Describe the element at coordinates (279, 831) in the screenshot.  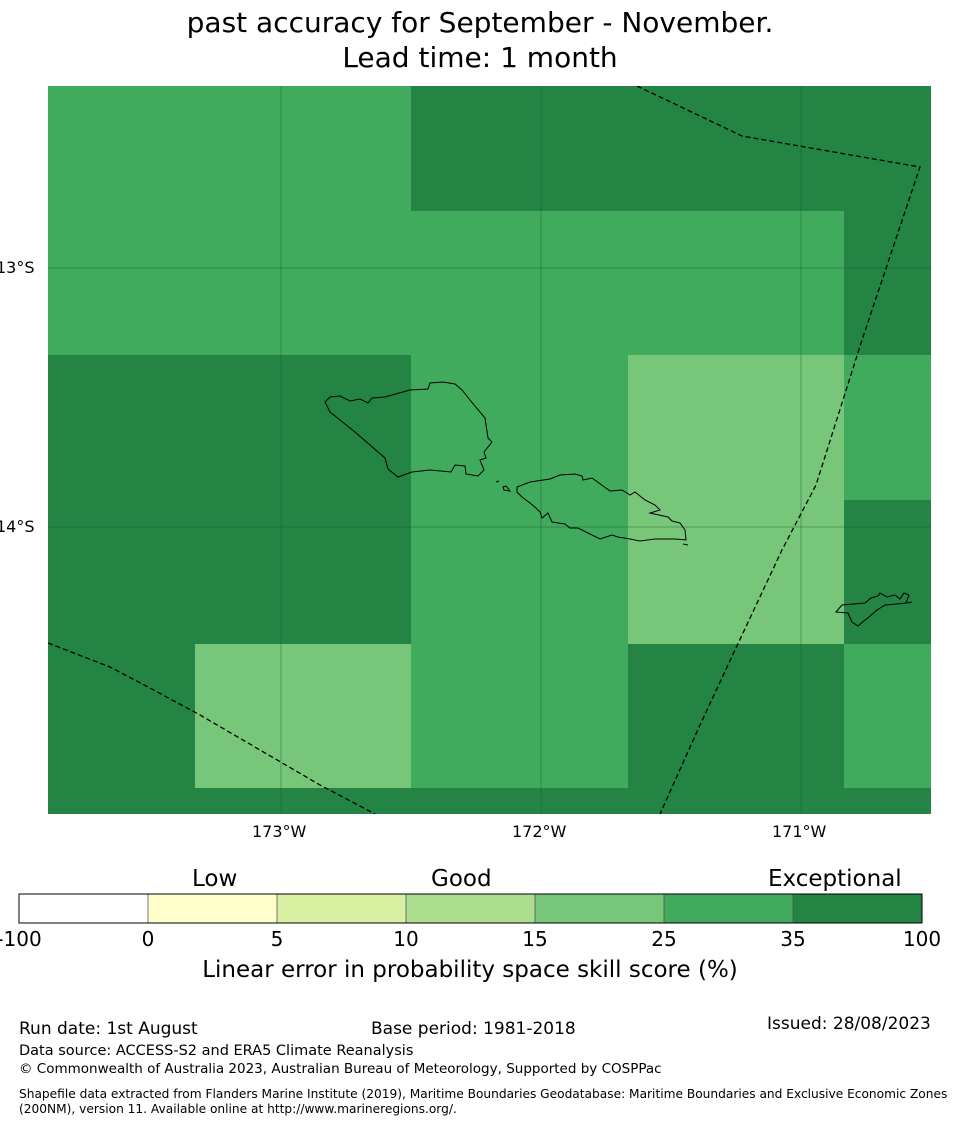
I see `x-axis-label: 173°W` at that location.